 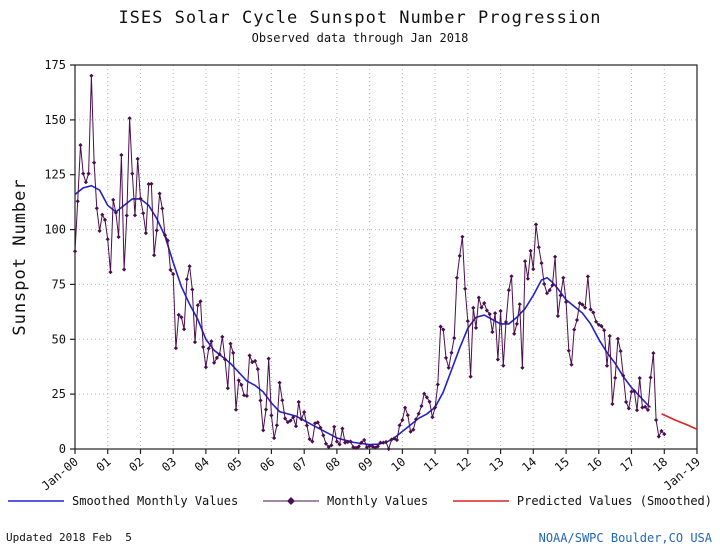 I want to click on x-tick-label: 12, so click(x=464, y=465).